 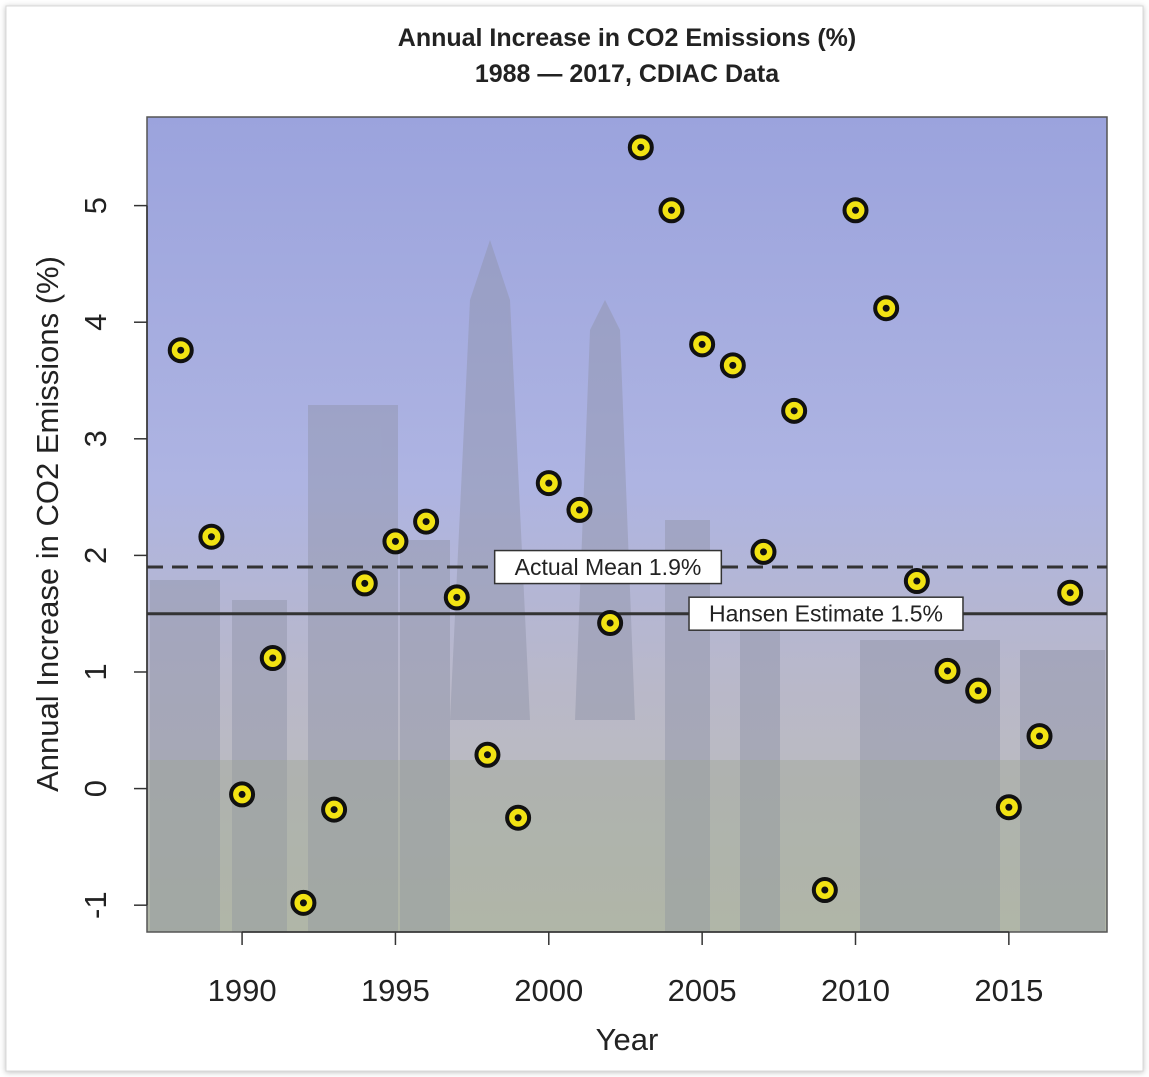 What do you see at coordinates (95, 205) in the screenshot?
I see `y-tick-label: 5` at bounding box center [95, 205].